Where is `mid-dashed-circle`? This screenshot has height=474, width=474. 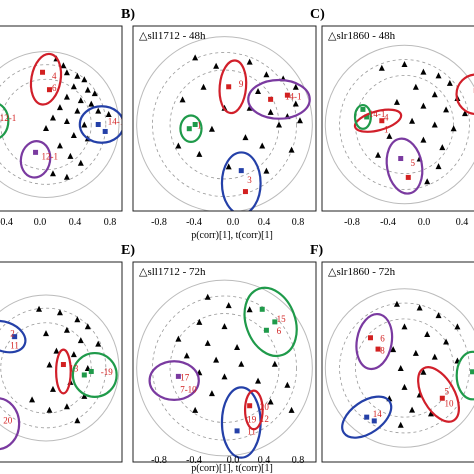
mid-dashed-circle is located at coordinates (224, 368).